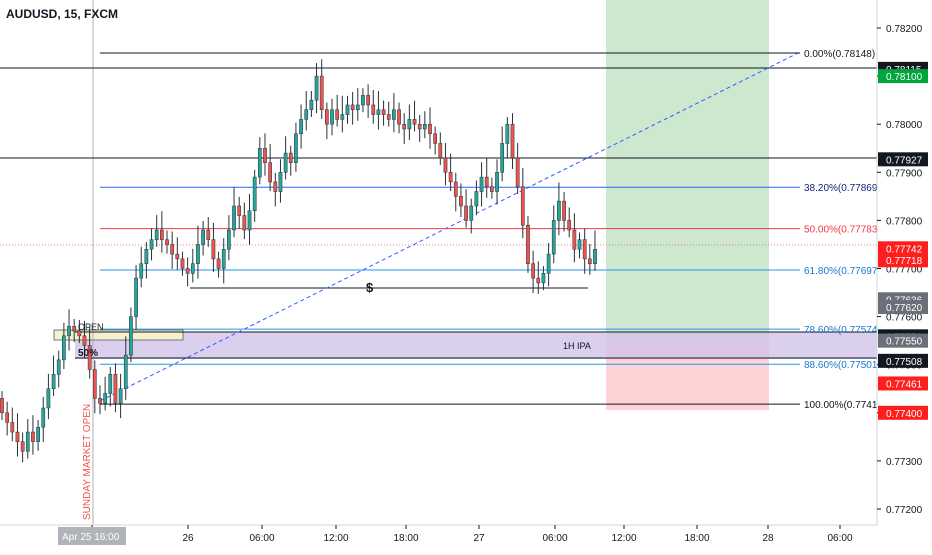 This screenshot has width=932, height=555. I want to click on price-tag-label: 0.77742, so click(904, 249).